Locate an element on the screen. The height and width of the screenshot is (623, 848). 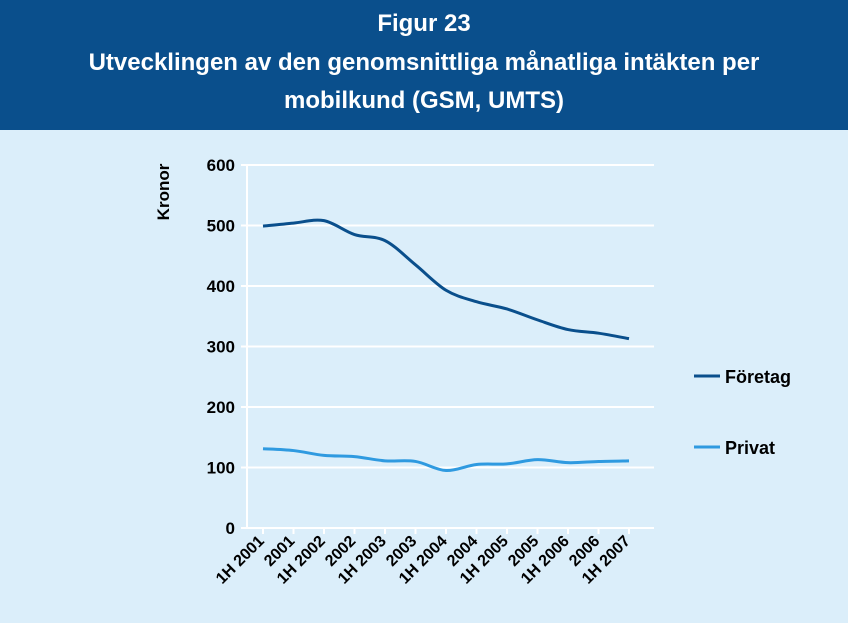
y-tick-label: 100 is located at coordinates (221, 468).